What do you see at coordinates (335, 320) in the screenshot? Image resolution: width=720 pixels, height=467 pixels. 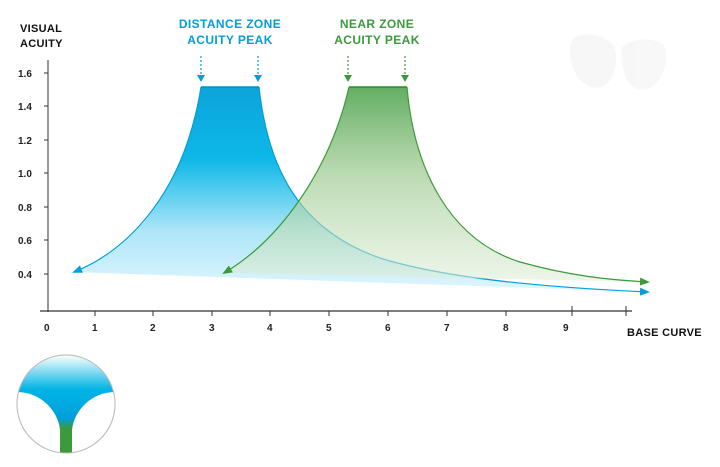 I see `x-ticks: 0 1 2 3 4 5 6 7 8 9` at bounding box center [335, 320].